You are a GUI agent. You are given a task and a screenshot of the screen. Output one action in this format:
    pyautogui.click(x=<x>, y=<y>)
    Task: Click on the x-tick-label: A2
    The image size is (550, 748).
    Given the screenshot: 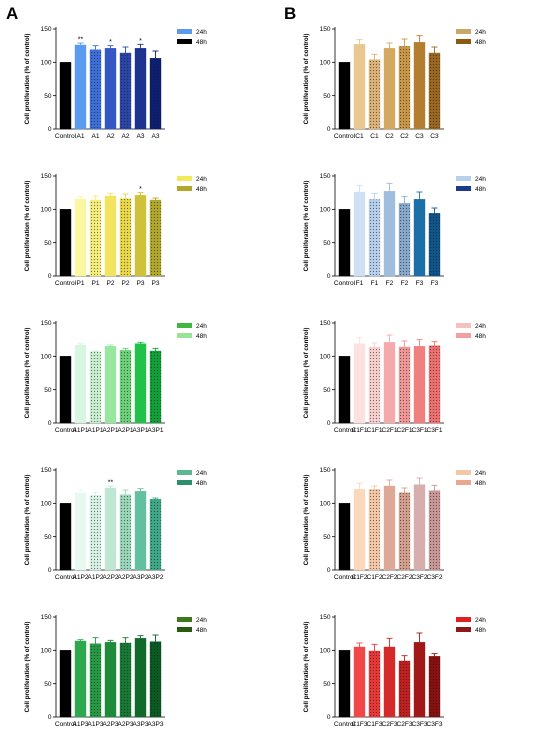 What is the action you would take?
    pyautogui.click(x=125, y=136)
    